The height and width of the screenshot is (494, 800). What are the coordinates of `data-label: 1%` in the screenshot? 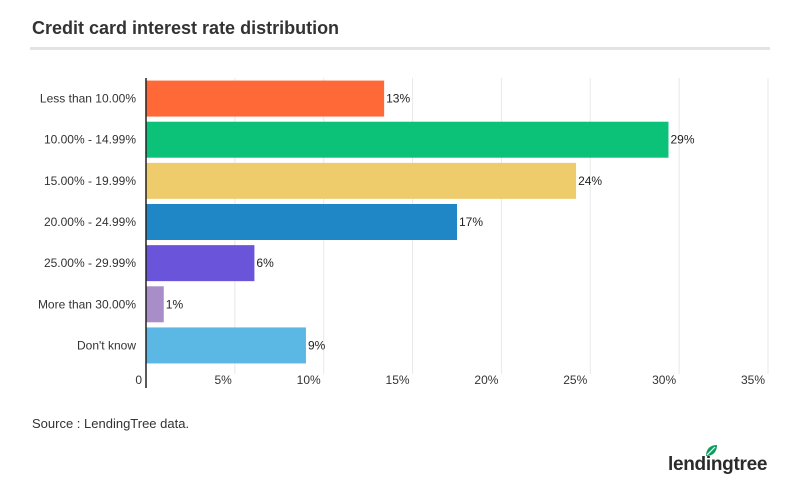 It's located at (175, 304).